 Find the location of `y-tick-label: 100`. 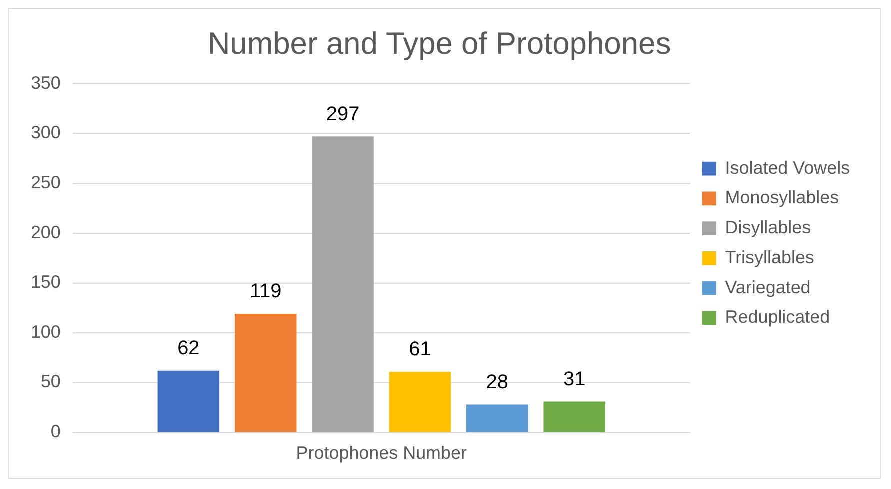

y-tick-label: 100 is located at coordinates (45, 332).